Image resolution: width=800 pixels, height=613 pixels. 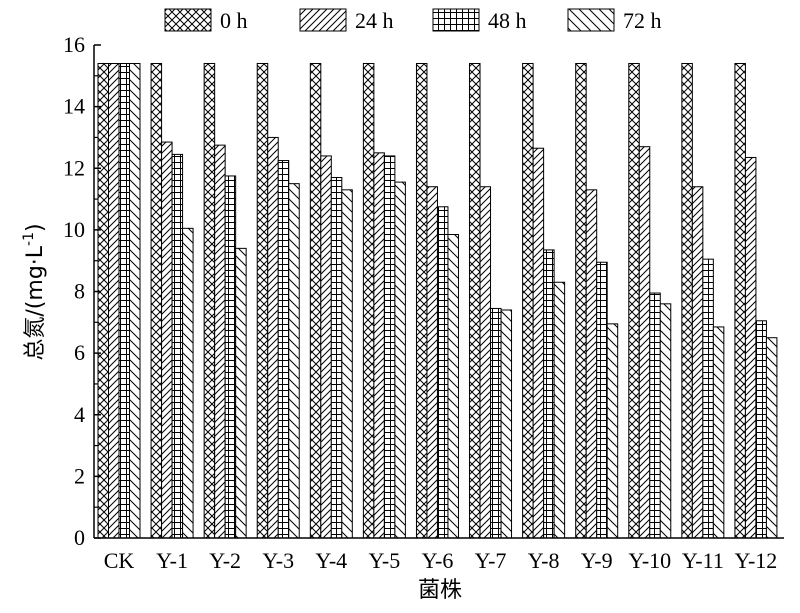 What do you see at coordinates (655, 415) in the screenshot?
I see `bar-Y-10-48h` at bounding box center [655, 415].